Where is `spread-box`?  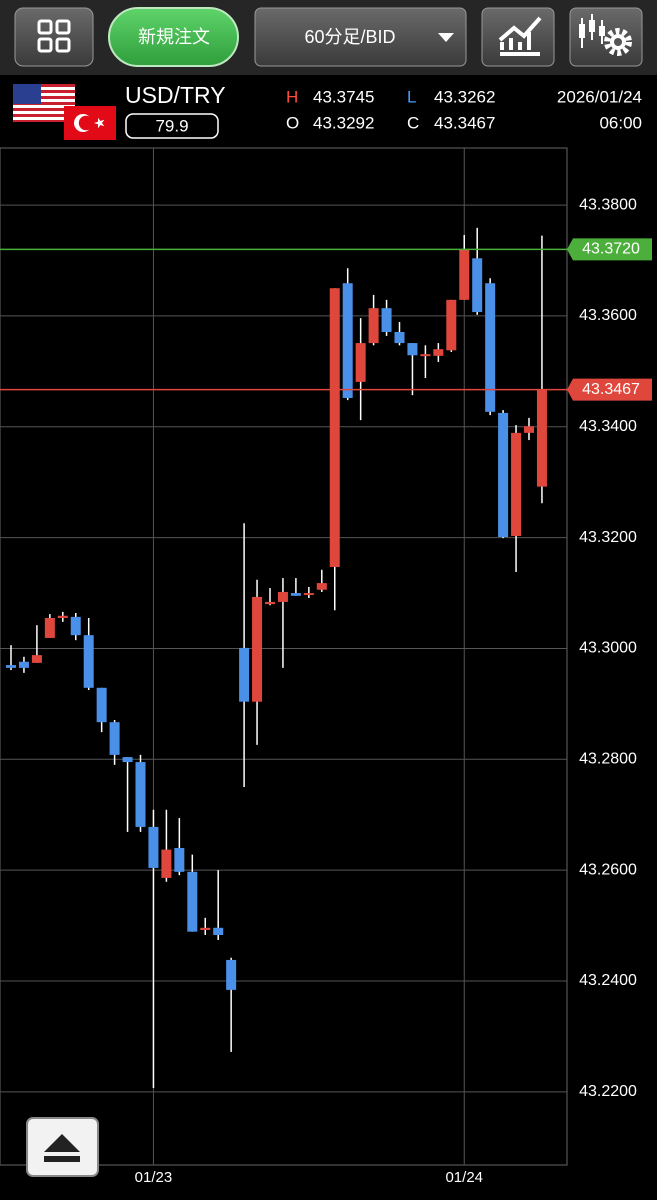 spread-box is located at coordinates (172, 126).